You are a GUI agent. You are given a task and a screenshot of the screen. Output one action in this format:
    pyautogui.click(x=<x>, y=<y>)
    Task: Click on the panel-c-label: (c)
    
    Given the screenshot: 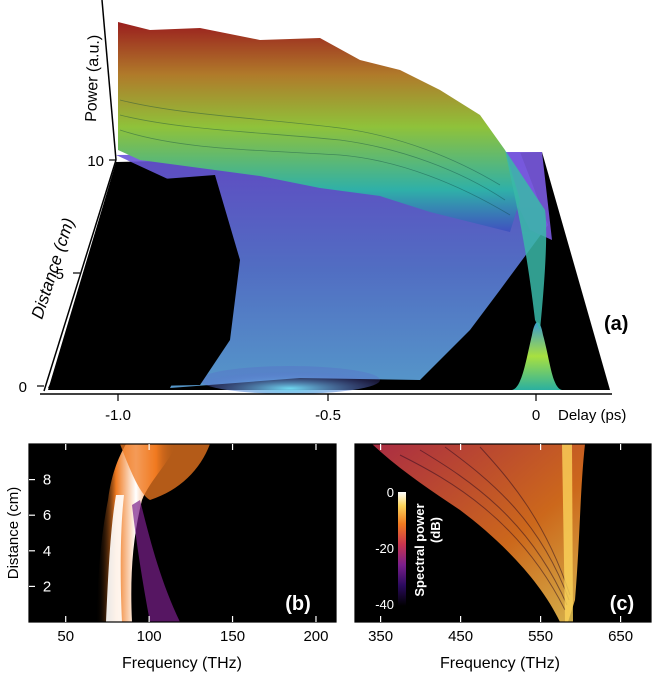 What is the action you would take?
    pyautogui.click(x=622, y=604)
    